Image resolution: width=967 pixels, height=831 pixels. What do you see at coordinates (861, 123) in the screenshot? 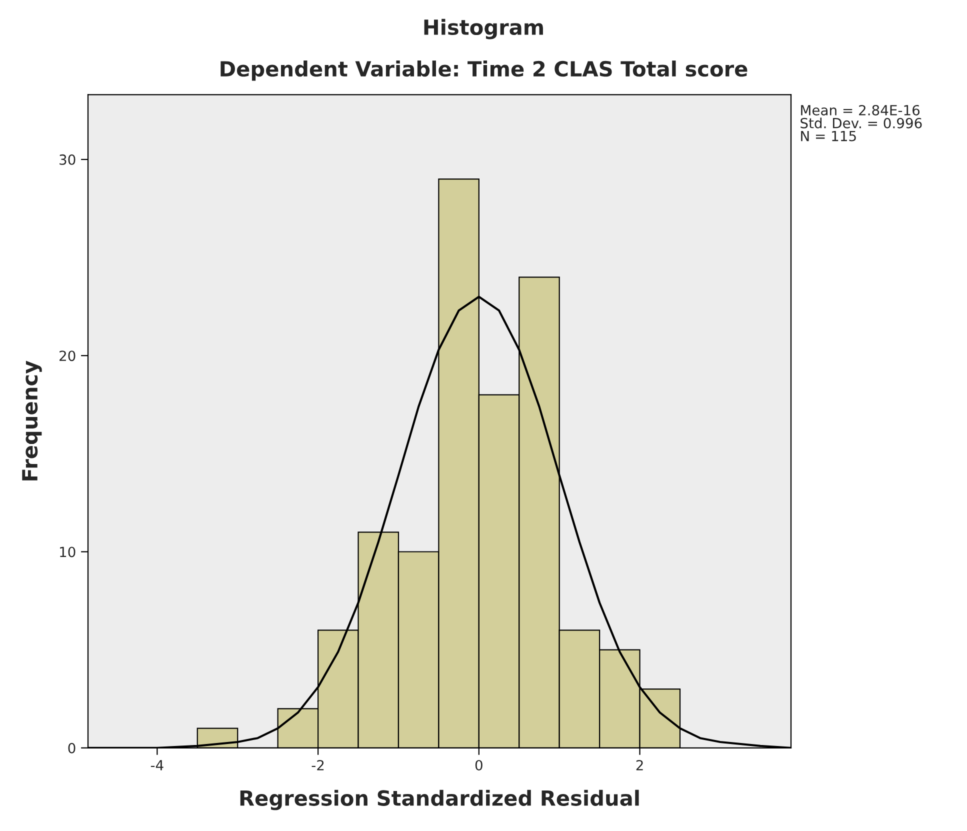
I see `text: Mean = 2.84E-16 Std. Dev. = 0.996 N = 115` at bounding box center [861, 123].